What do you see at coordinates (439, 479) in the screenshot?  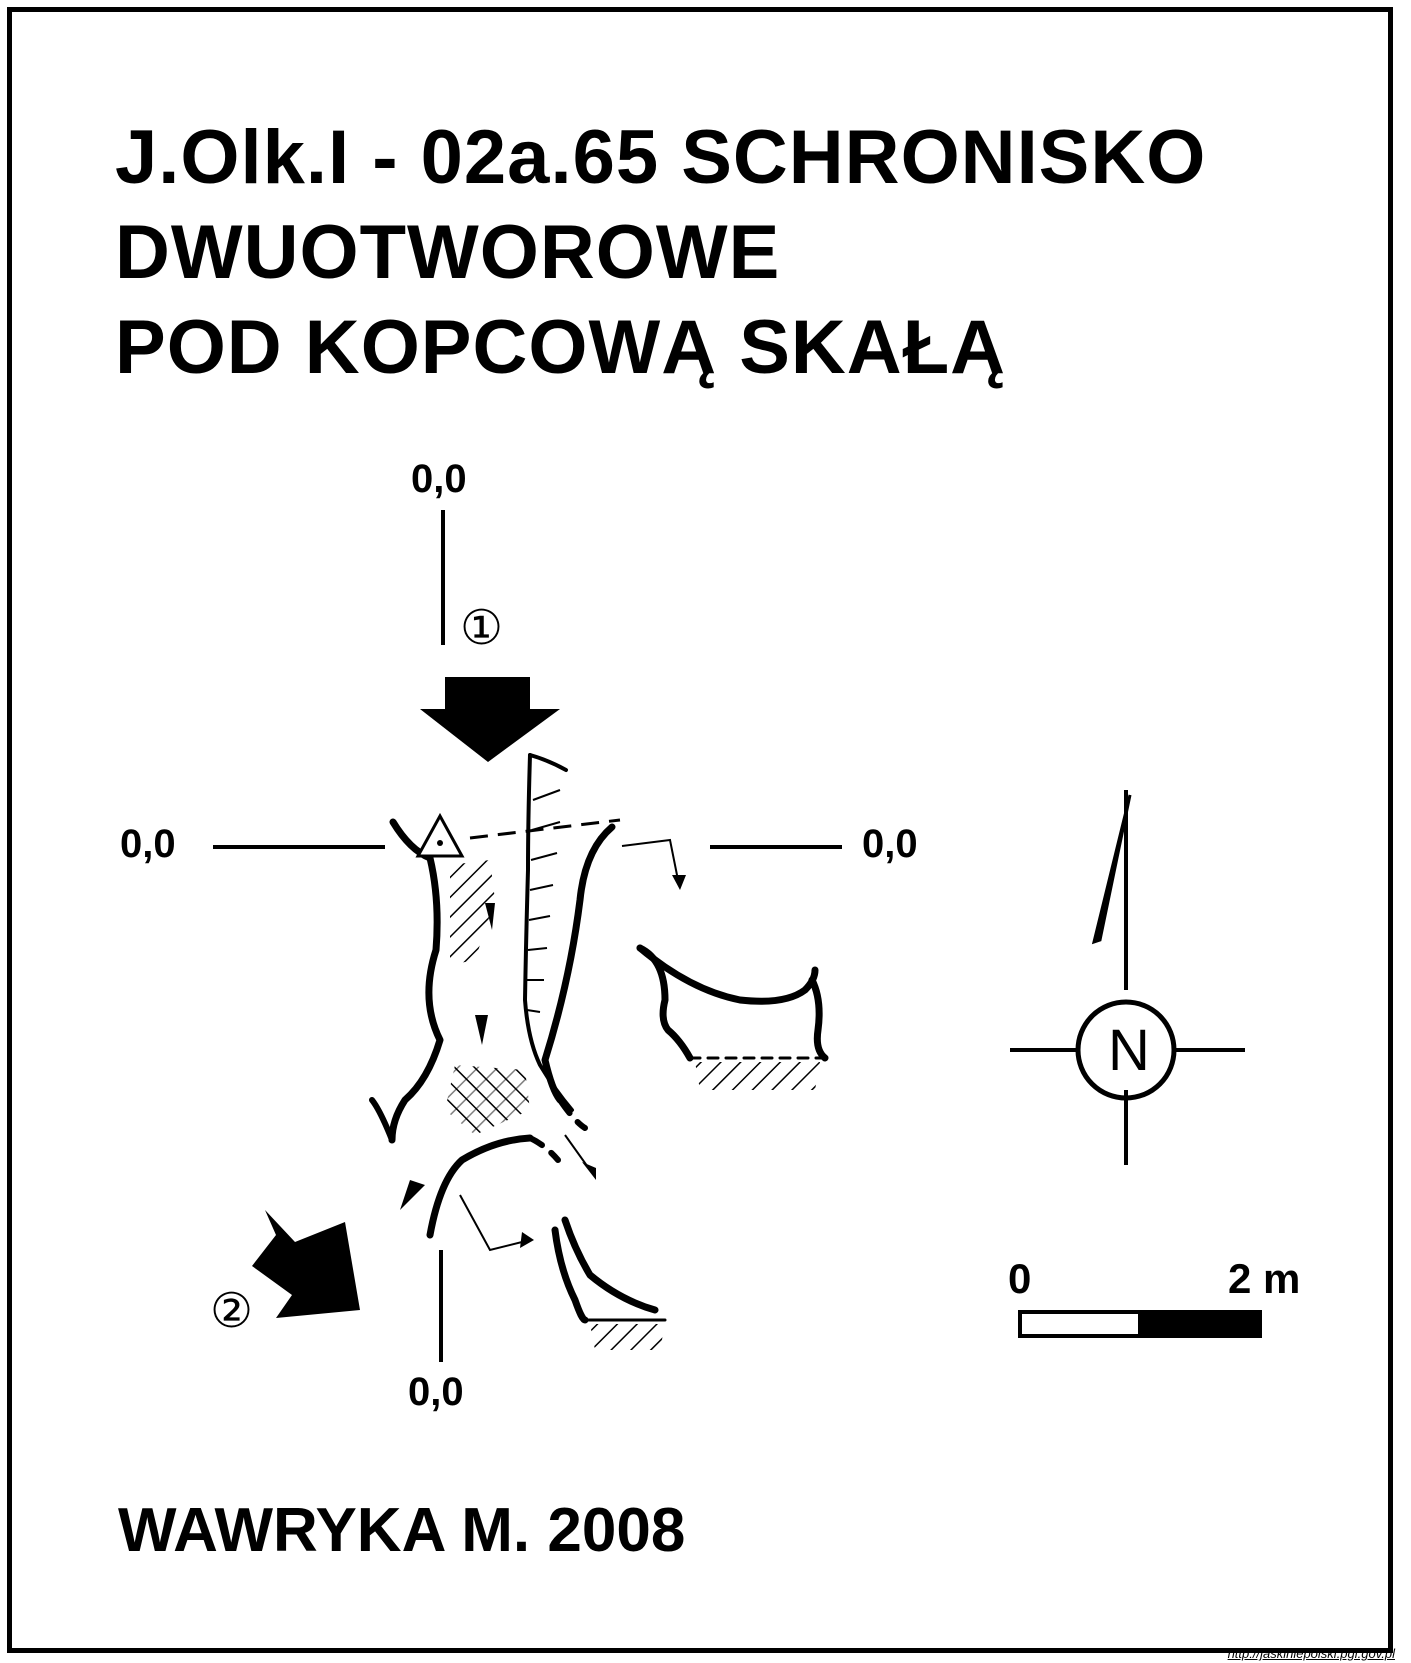 I see `section-label-top: 0,0` at bounding box center [439, 479].